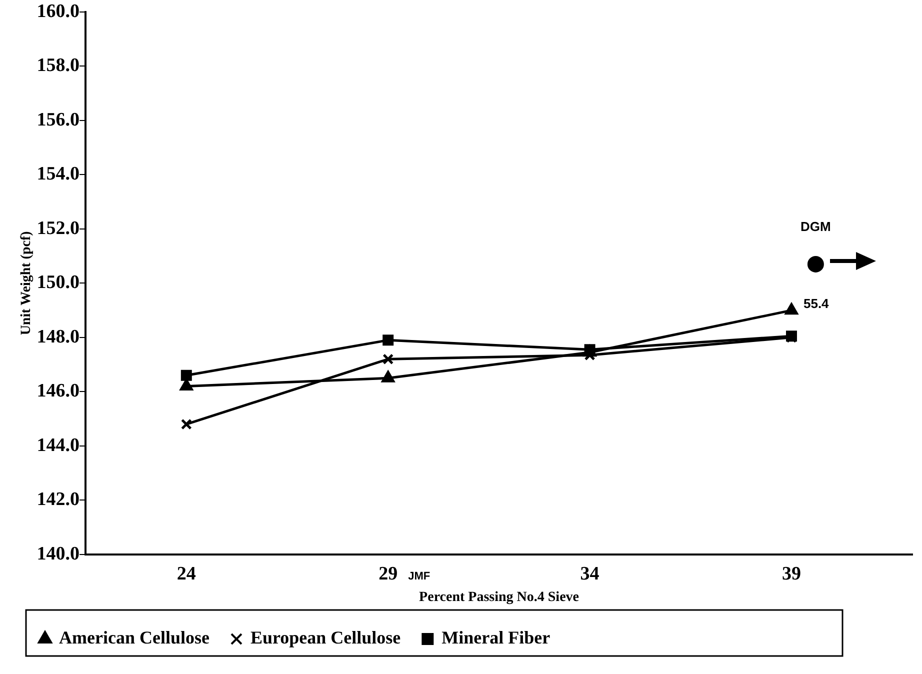 The image size is (922, 674). What do you see at coordinates (58, 228) in the screenshot?
I see `y-tick-label: 152.0` at bounding box center [58, 228].